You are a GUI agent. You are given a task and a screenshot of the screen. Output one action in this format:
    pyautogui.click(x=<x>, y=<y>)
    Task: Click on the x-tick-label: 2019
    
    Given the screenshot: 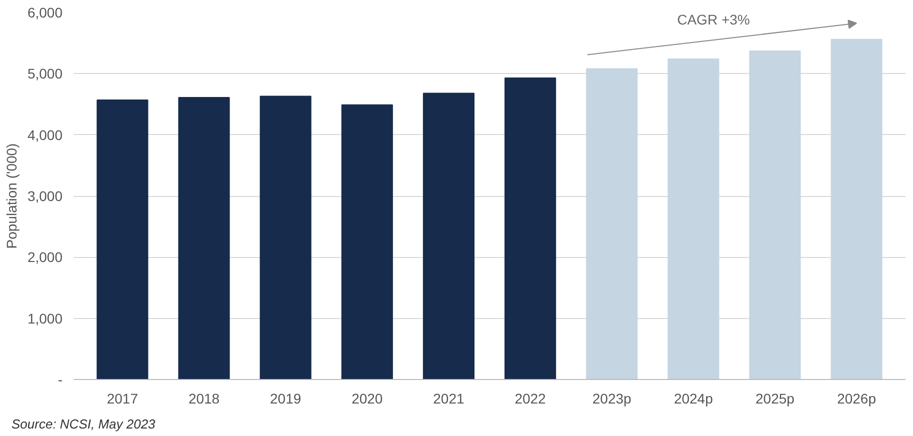 What is the action you would take?
    pyautogui.click(x=286, y=398)
    